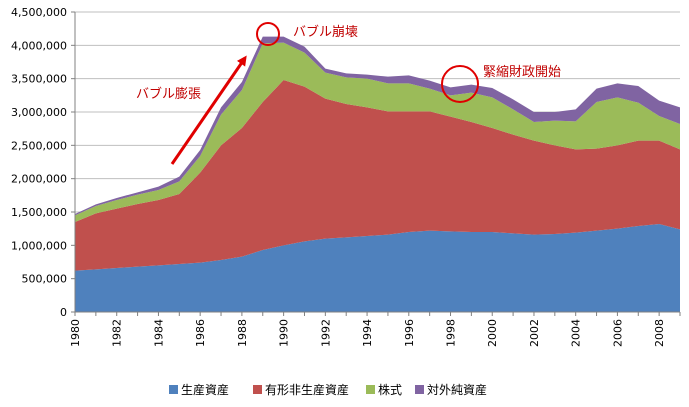 The height and width of the screenshot is (407, 689). I want to click on x-tick-label-14: 2008, so click(659, 333).